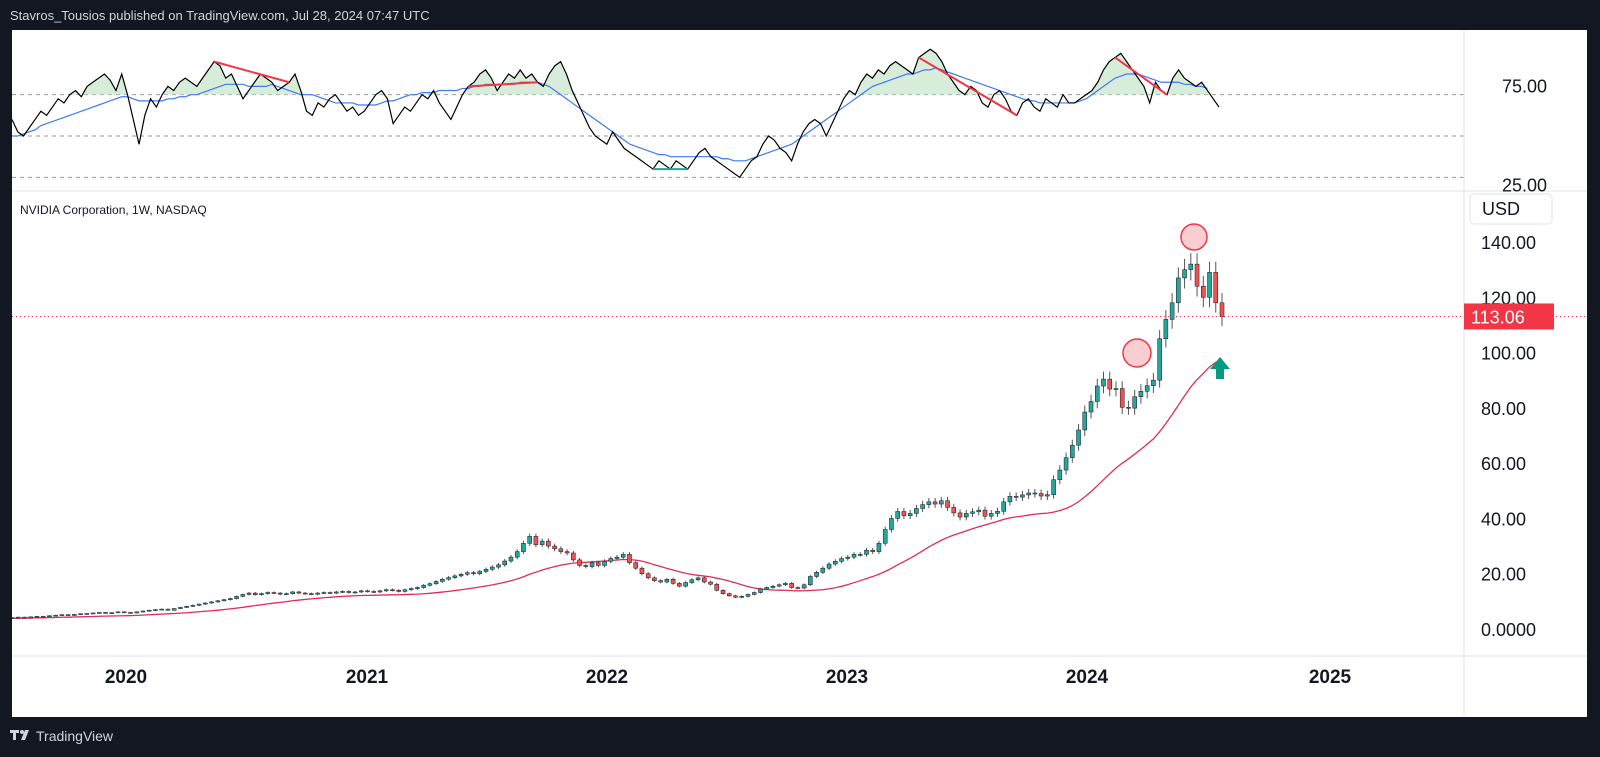 The width and height of the screenshot is (1600, 757). Describe the element at coordinates (1508, 354) in the screenshot. I see `price-tick-label: 100.00` at that location.